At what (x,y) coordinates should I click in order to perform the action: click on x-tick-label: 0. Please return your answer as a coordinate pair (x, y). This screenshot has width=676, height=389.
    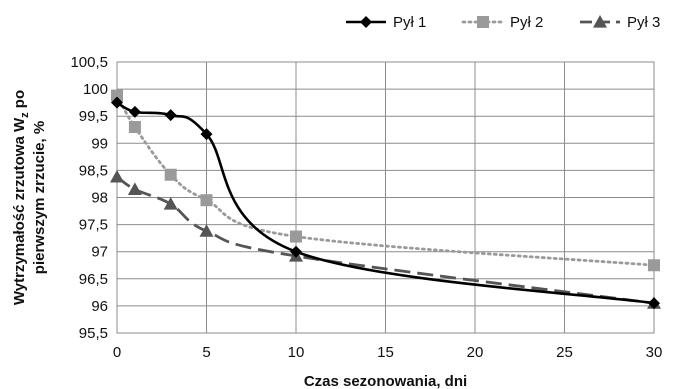
    Looking at the image, I should click on (117, 352).